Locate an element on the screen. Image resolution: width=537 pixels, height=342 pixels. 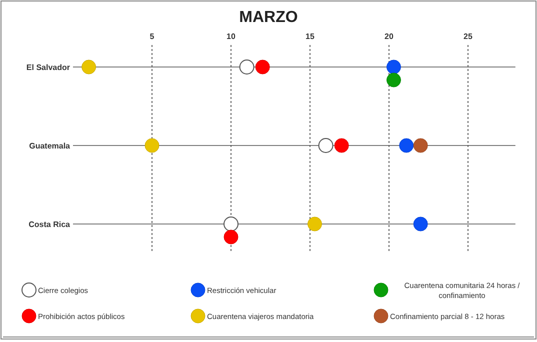
chart-title: MARZO is located at coordinates (268, 17).